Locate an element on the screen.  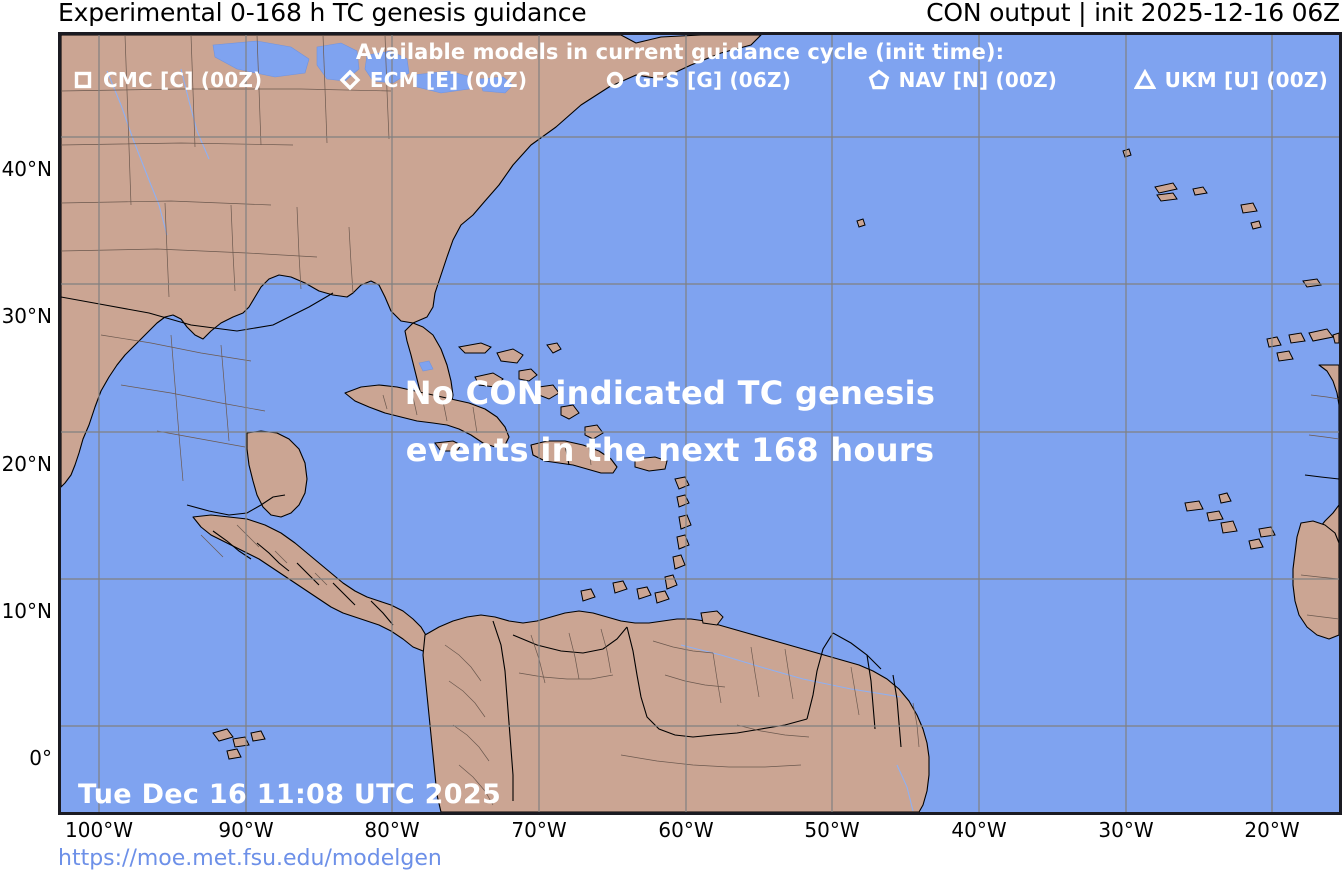
lon-tick-80w: 80°W is located at coordinates (392, 830).